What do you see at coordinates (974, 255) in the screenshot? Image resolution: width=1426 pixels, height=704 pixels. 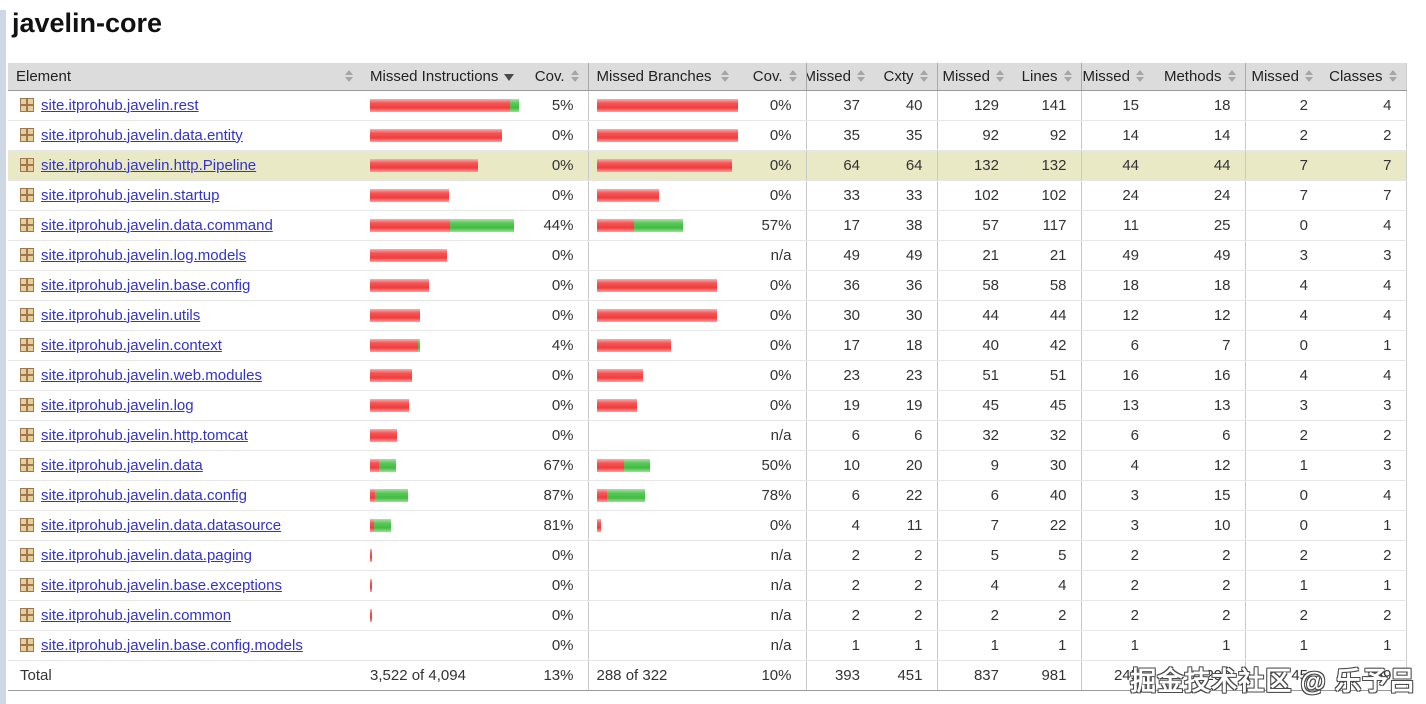 I see `missed-lines-value: 21` at bounding box center [974, 255].